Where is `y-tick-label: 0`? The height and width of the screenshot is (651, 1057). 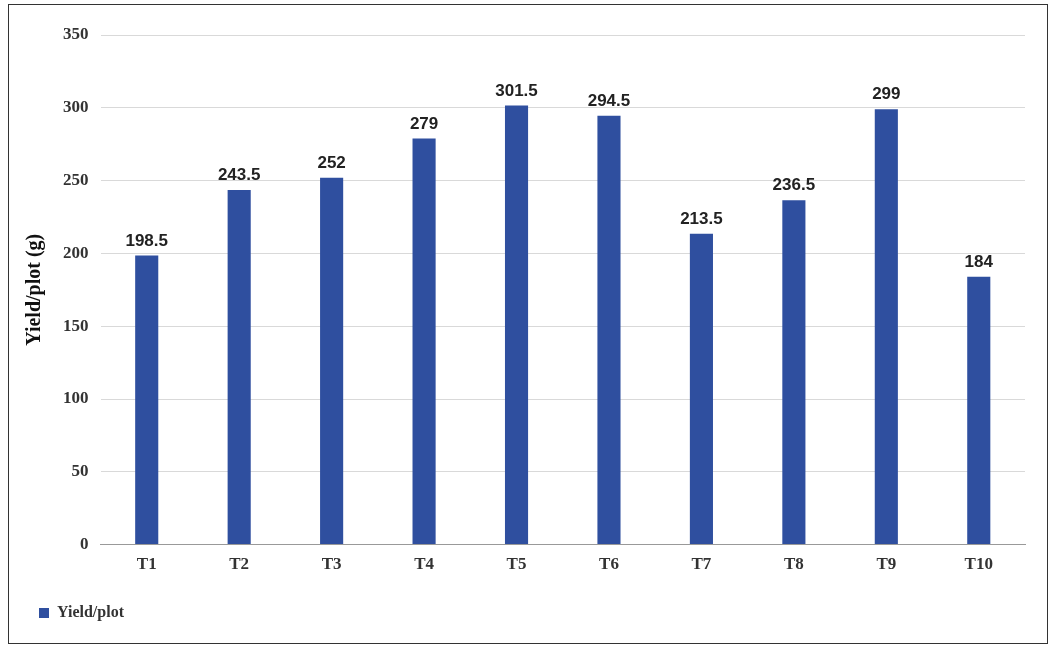
y-tick-label: 0 is located at coordinates (84, 543).